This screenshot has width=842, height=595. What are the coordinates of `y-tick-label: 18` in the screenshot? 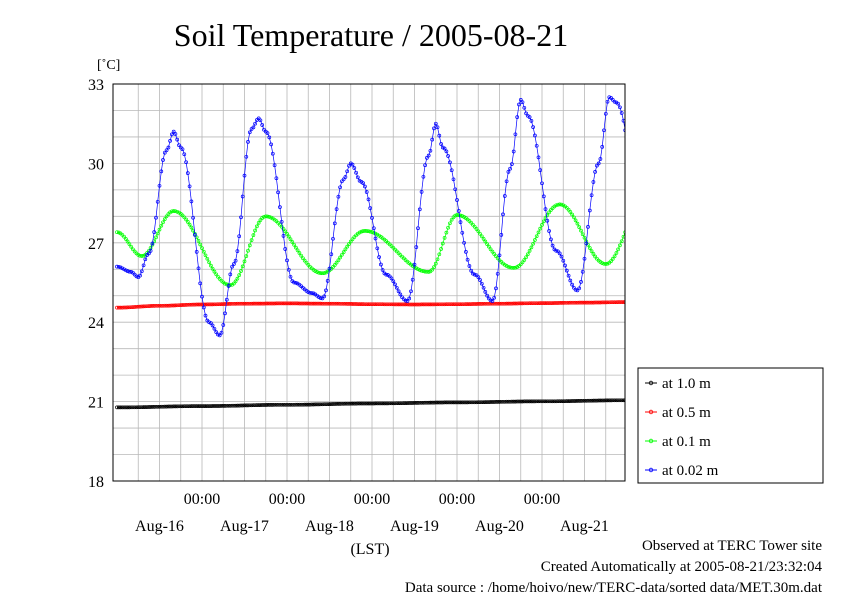 It's located at (96, 482).